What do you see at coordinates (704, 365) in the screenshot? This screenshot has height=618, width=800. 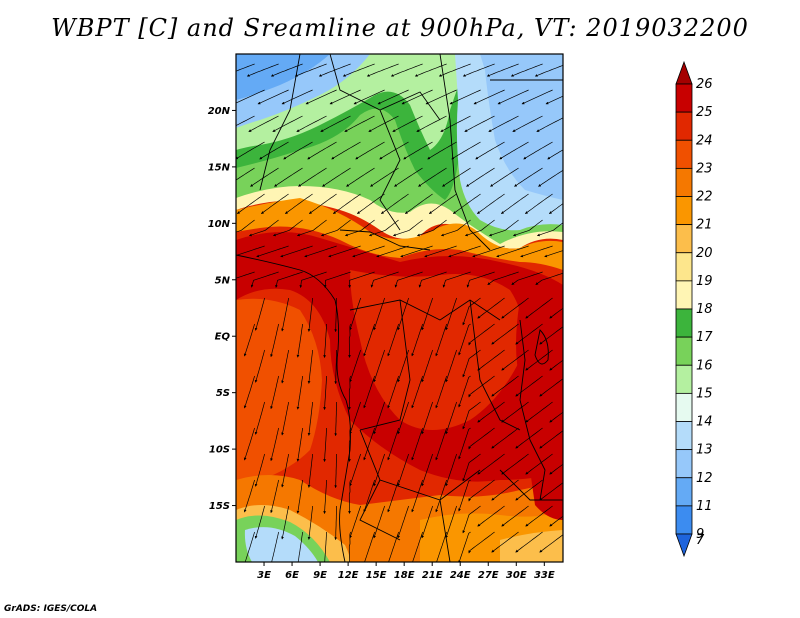 I see `colorbar-label: 16` at bounding box center [704, 365].